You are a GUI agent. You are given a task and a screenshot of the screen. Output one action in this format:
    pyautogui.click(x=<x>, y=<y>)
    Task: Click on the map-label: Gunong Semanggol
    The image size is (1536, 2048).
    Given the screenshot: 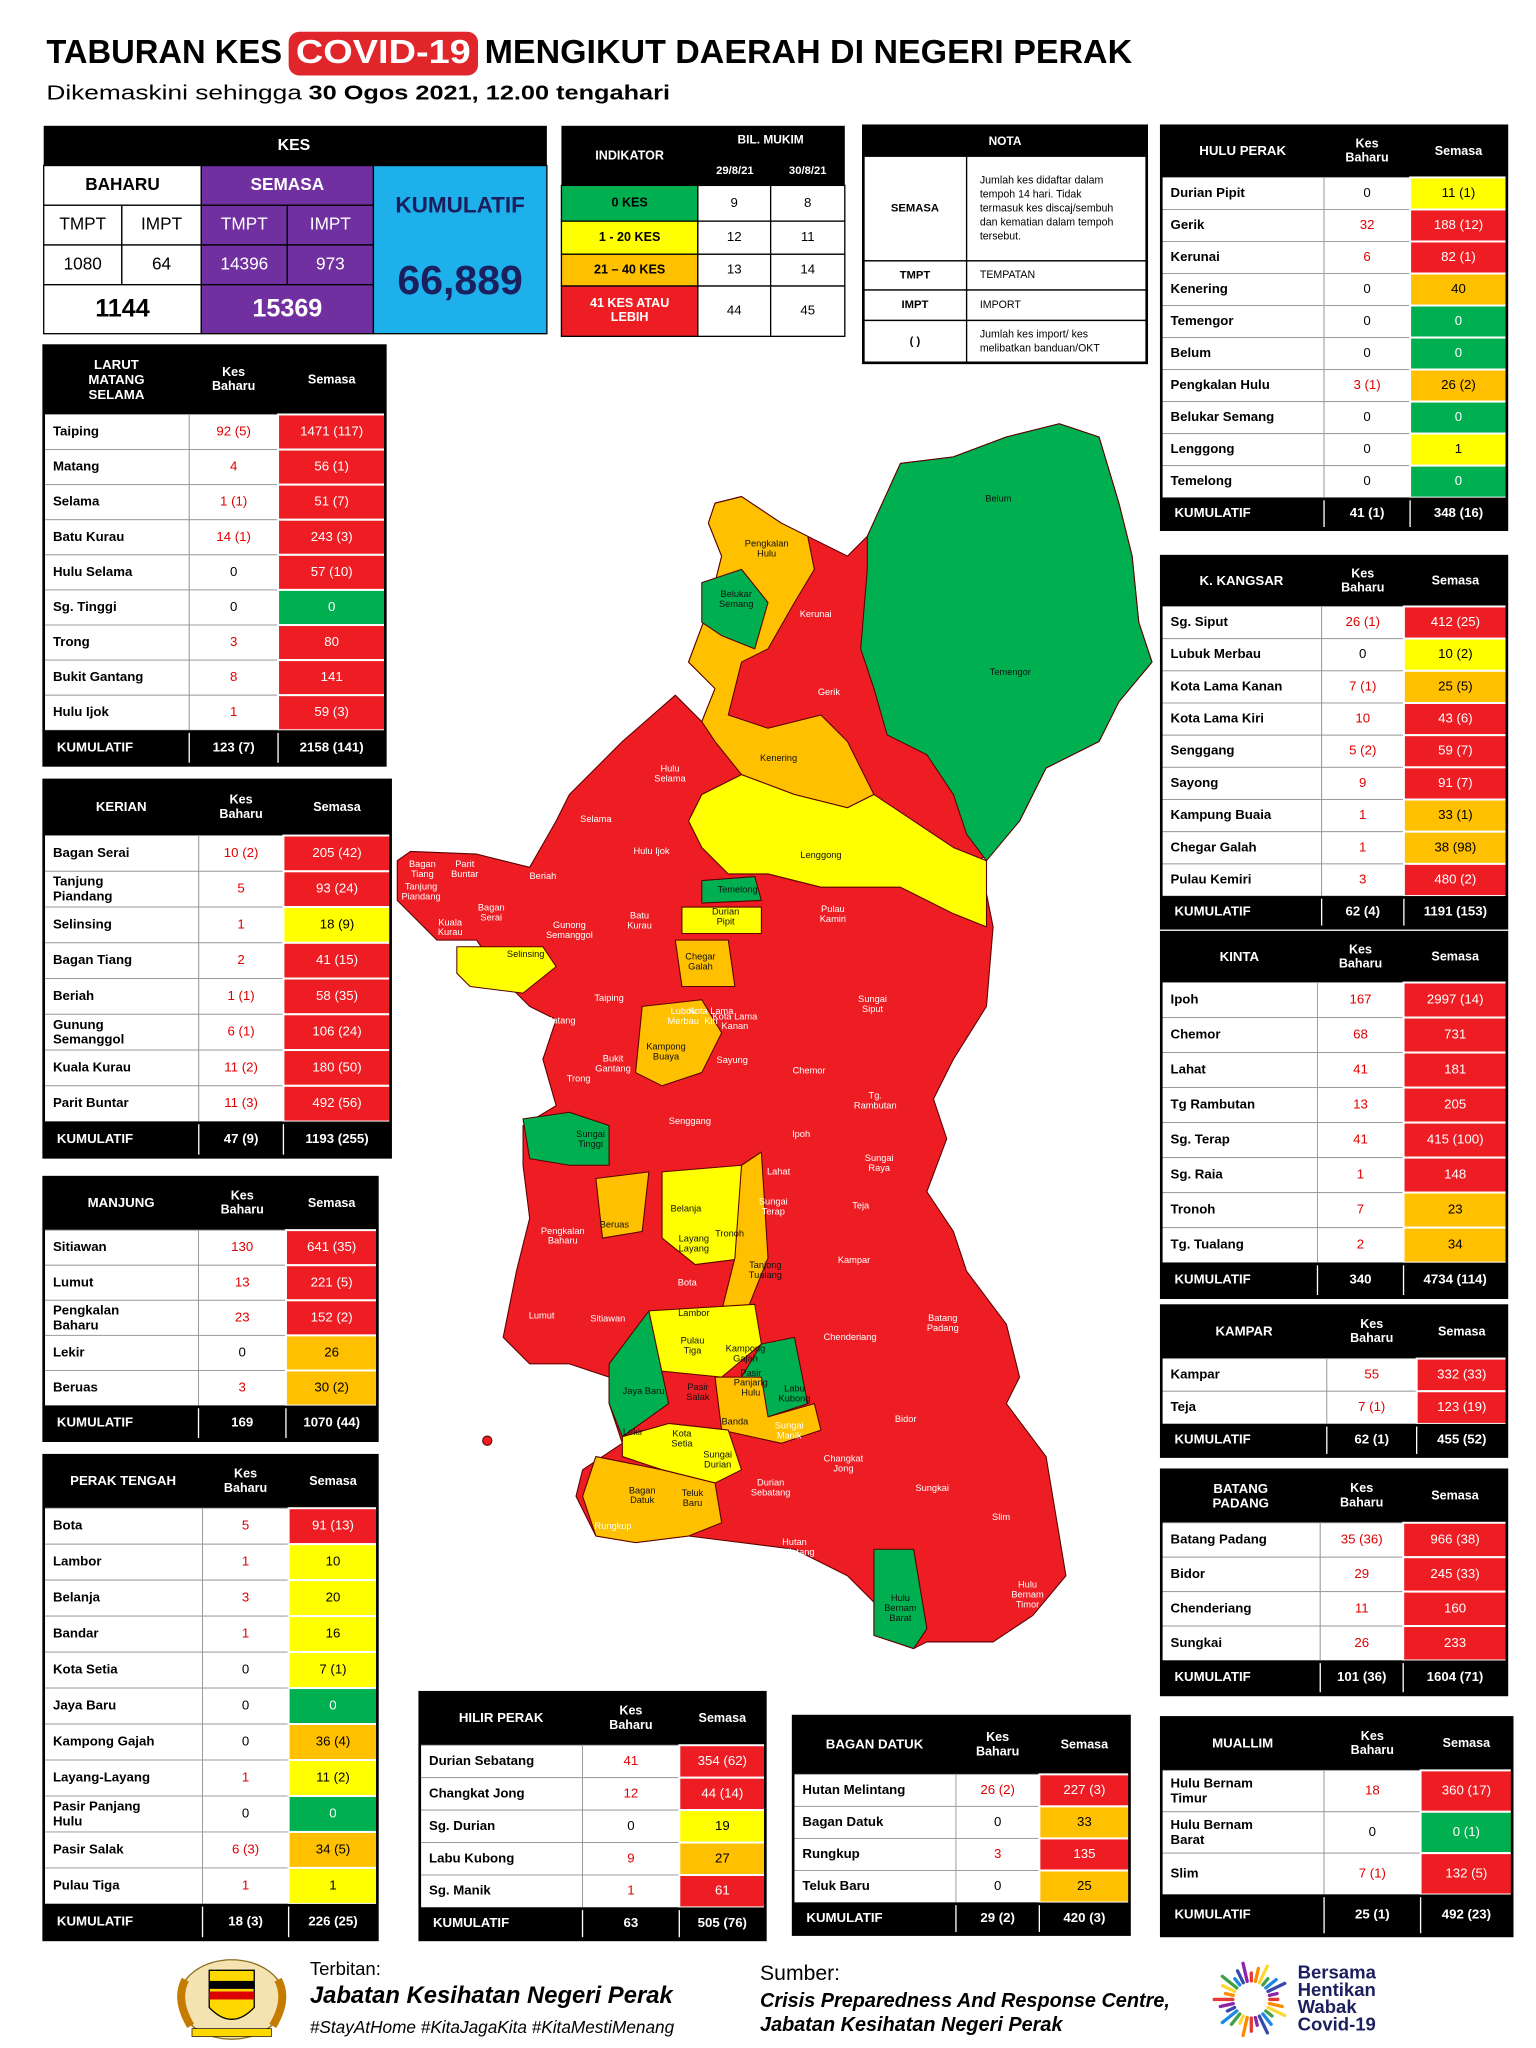 What is the action you would take?
    pyautogui.click(x=569, y=930)
    